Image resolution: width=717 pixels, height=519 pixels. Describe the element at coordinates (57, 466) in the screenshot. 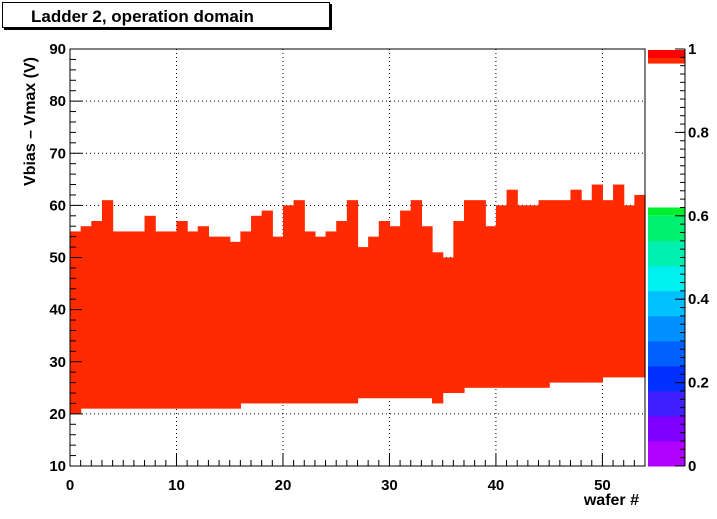

I see `y-tick-label: 10` at that location.